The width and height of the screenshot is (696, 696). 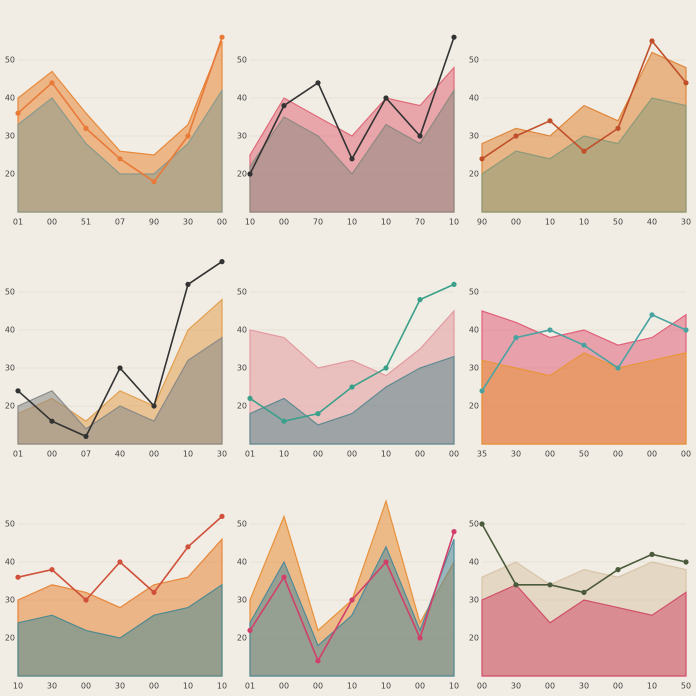 I want to click on x-tick-label: 07, so click(x=86, y=454).